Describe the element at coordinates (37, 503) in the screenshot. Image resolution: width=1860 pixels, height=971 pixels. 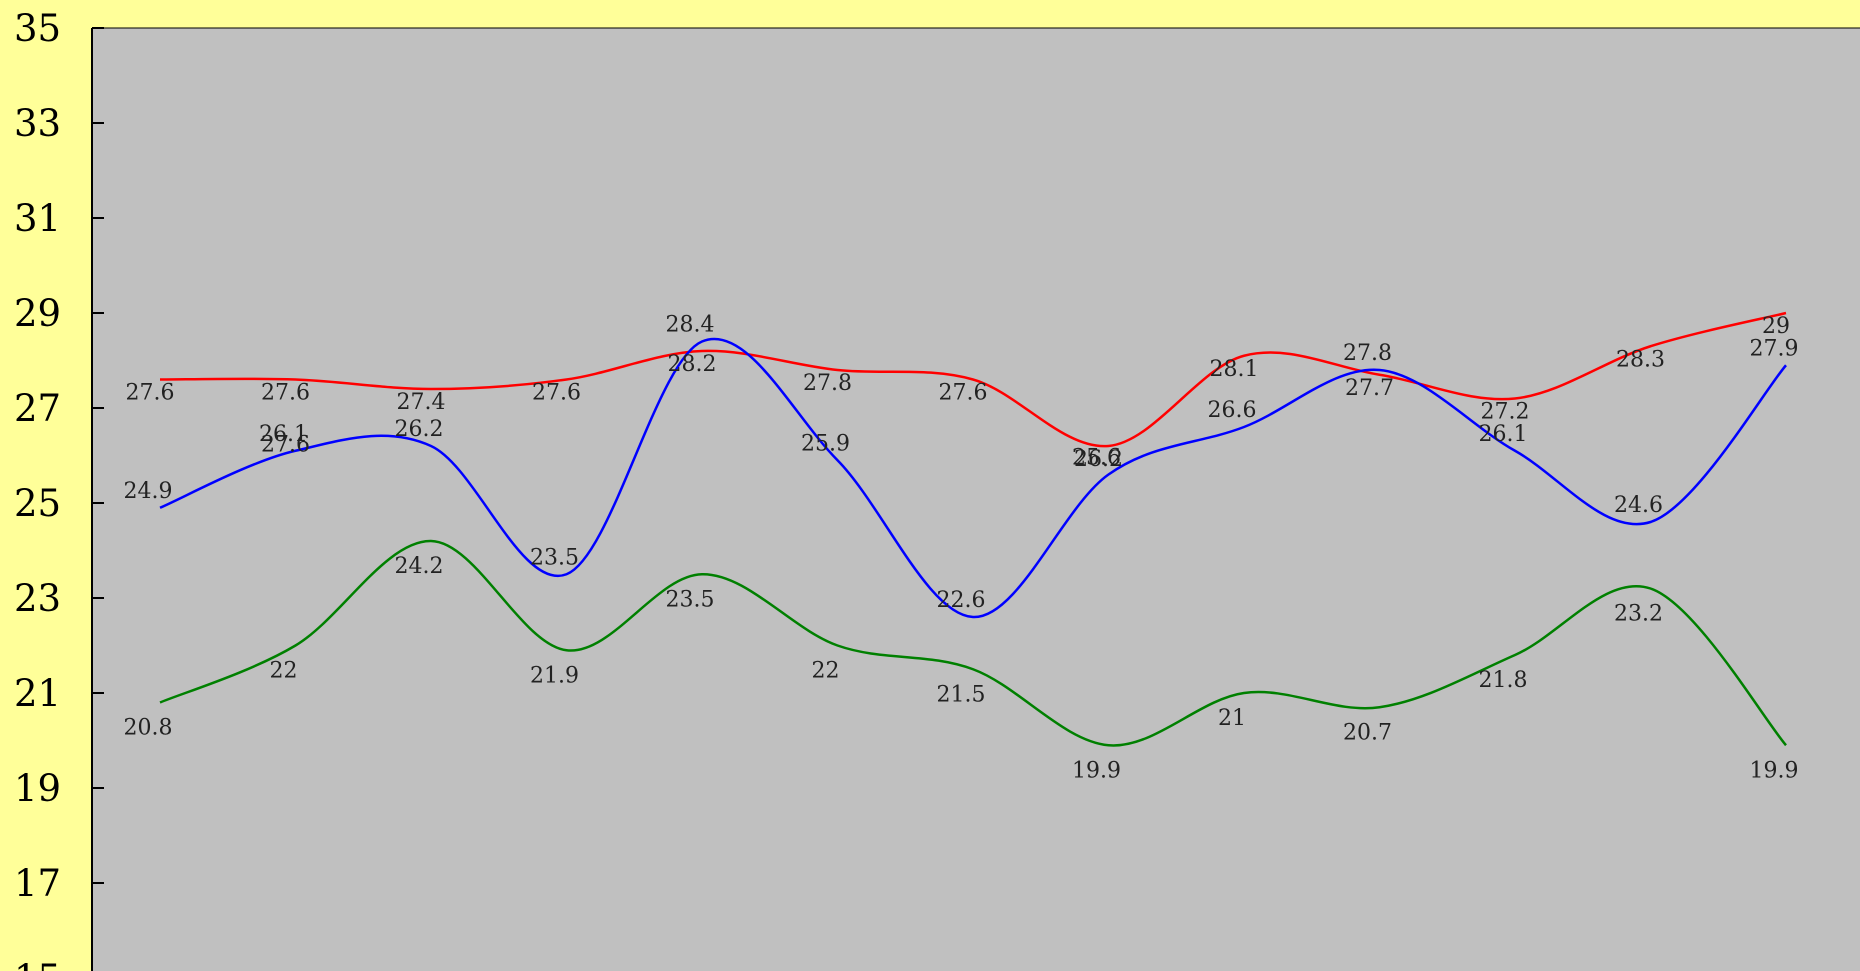
I see `y-tick-label: 25` at that location.